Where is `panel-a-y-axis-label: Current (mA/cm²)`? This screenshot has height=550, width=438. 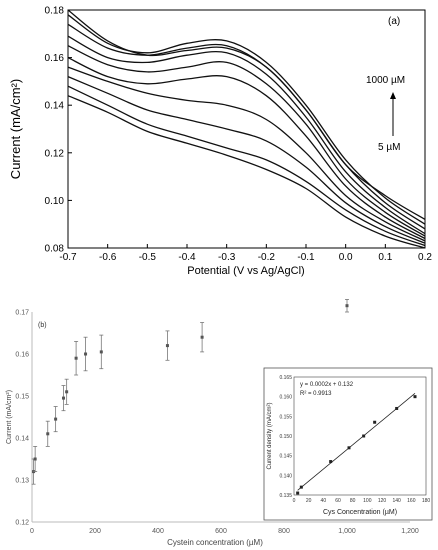
panel-a-y-axis-label: Current (mA/cm²) is located at coordinates (15, 129).